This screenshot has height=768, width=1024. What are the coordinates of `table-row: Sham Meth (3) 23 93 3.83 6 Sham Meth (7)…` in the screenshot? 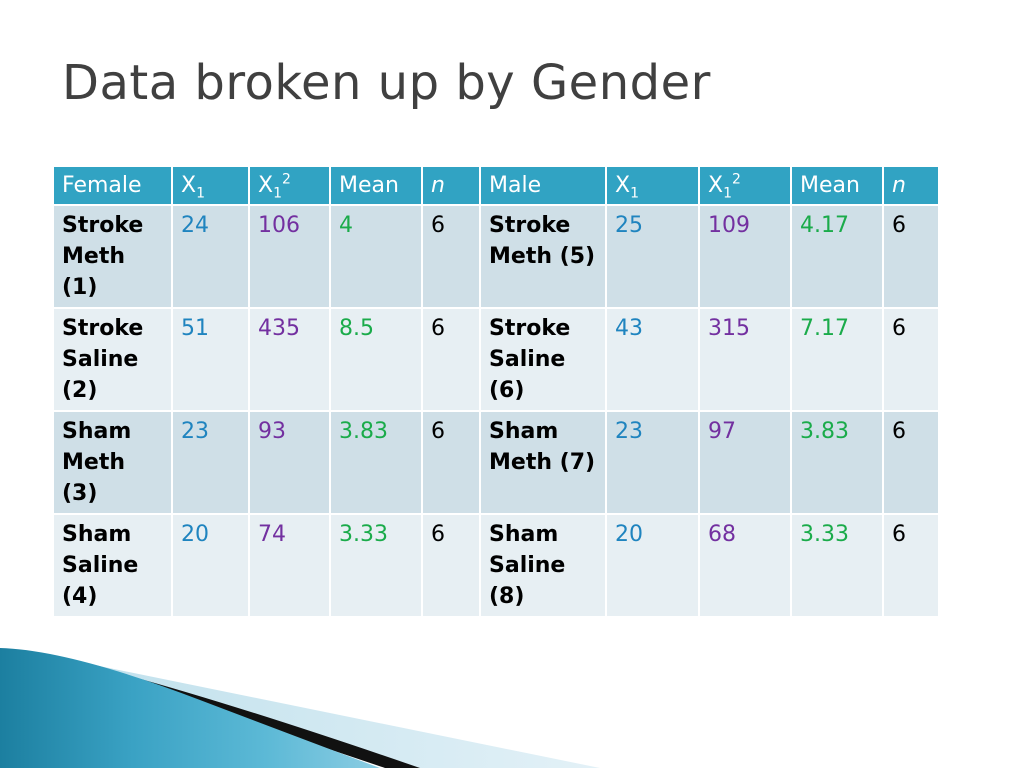 It's located at (496, 462).